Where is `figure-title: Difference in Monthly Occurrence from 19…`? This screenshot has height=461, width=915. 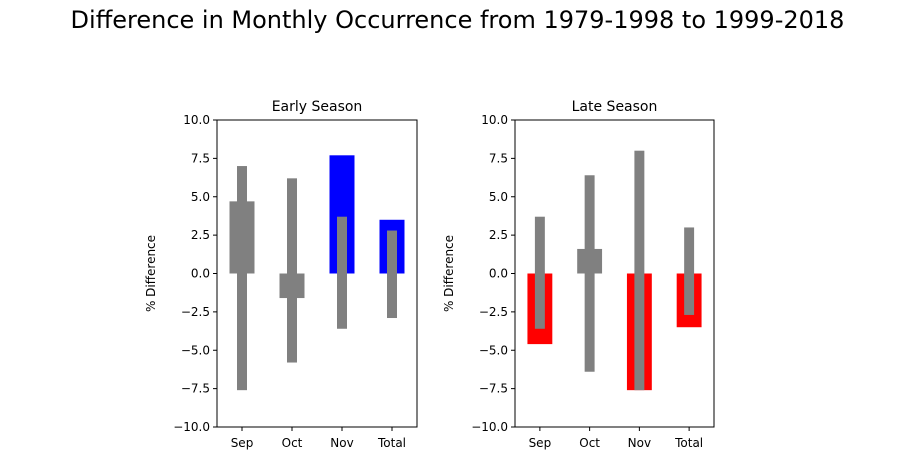 figure-title: Difference in Monthly Occurrence from 19… is located at coordinates (457, 20).